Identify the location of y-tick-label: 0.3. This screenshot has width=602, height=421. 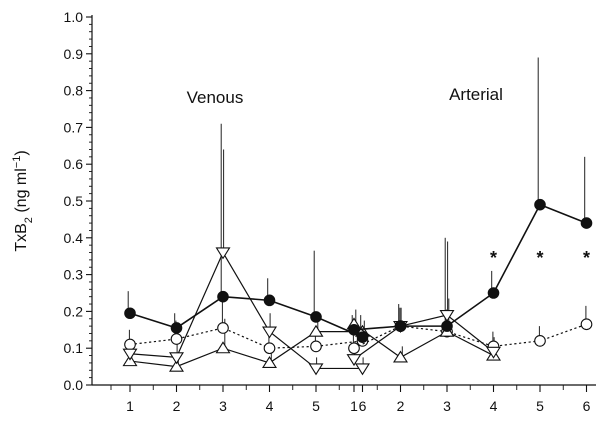
(74, 275).